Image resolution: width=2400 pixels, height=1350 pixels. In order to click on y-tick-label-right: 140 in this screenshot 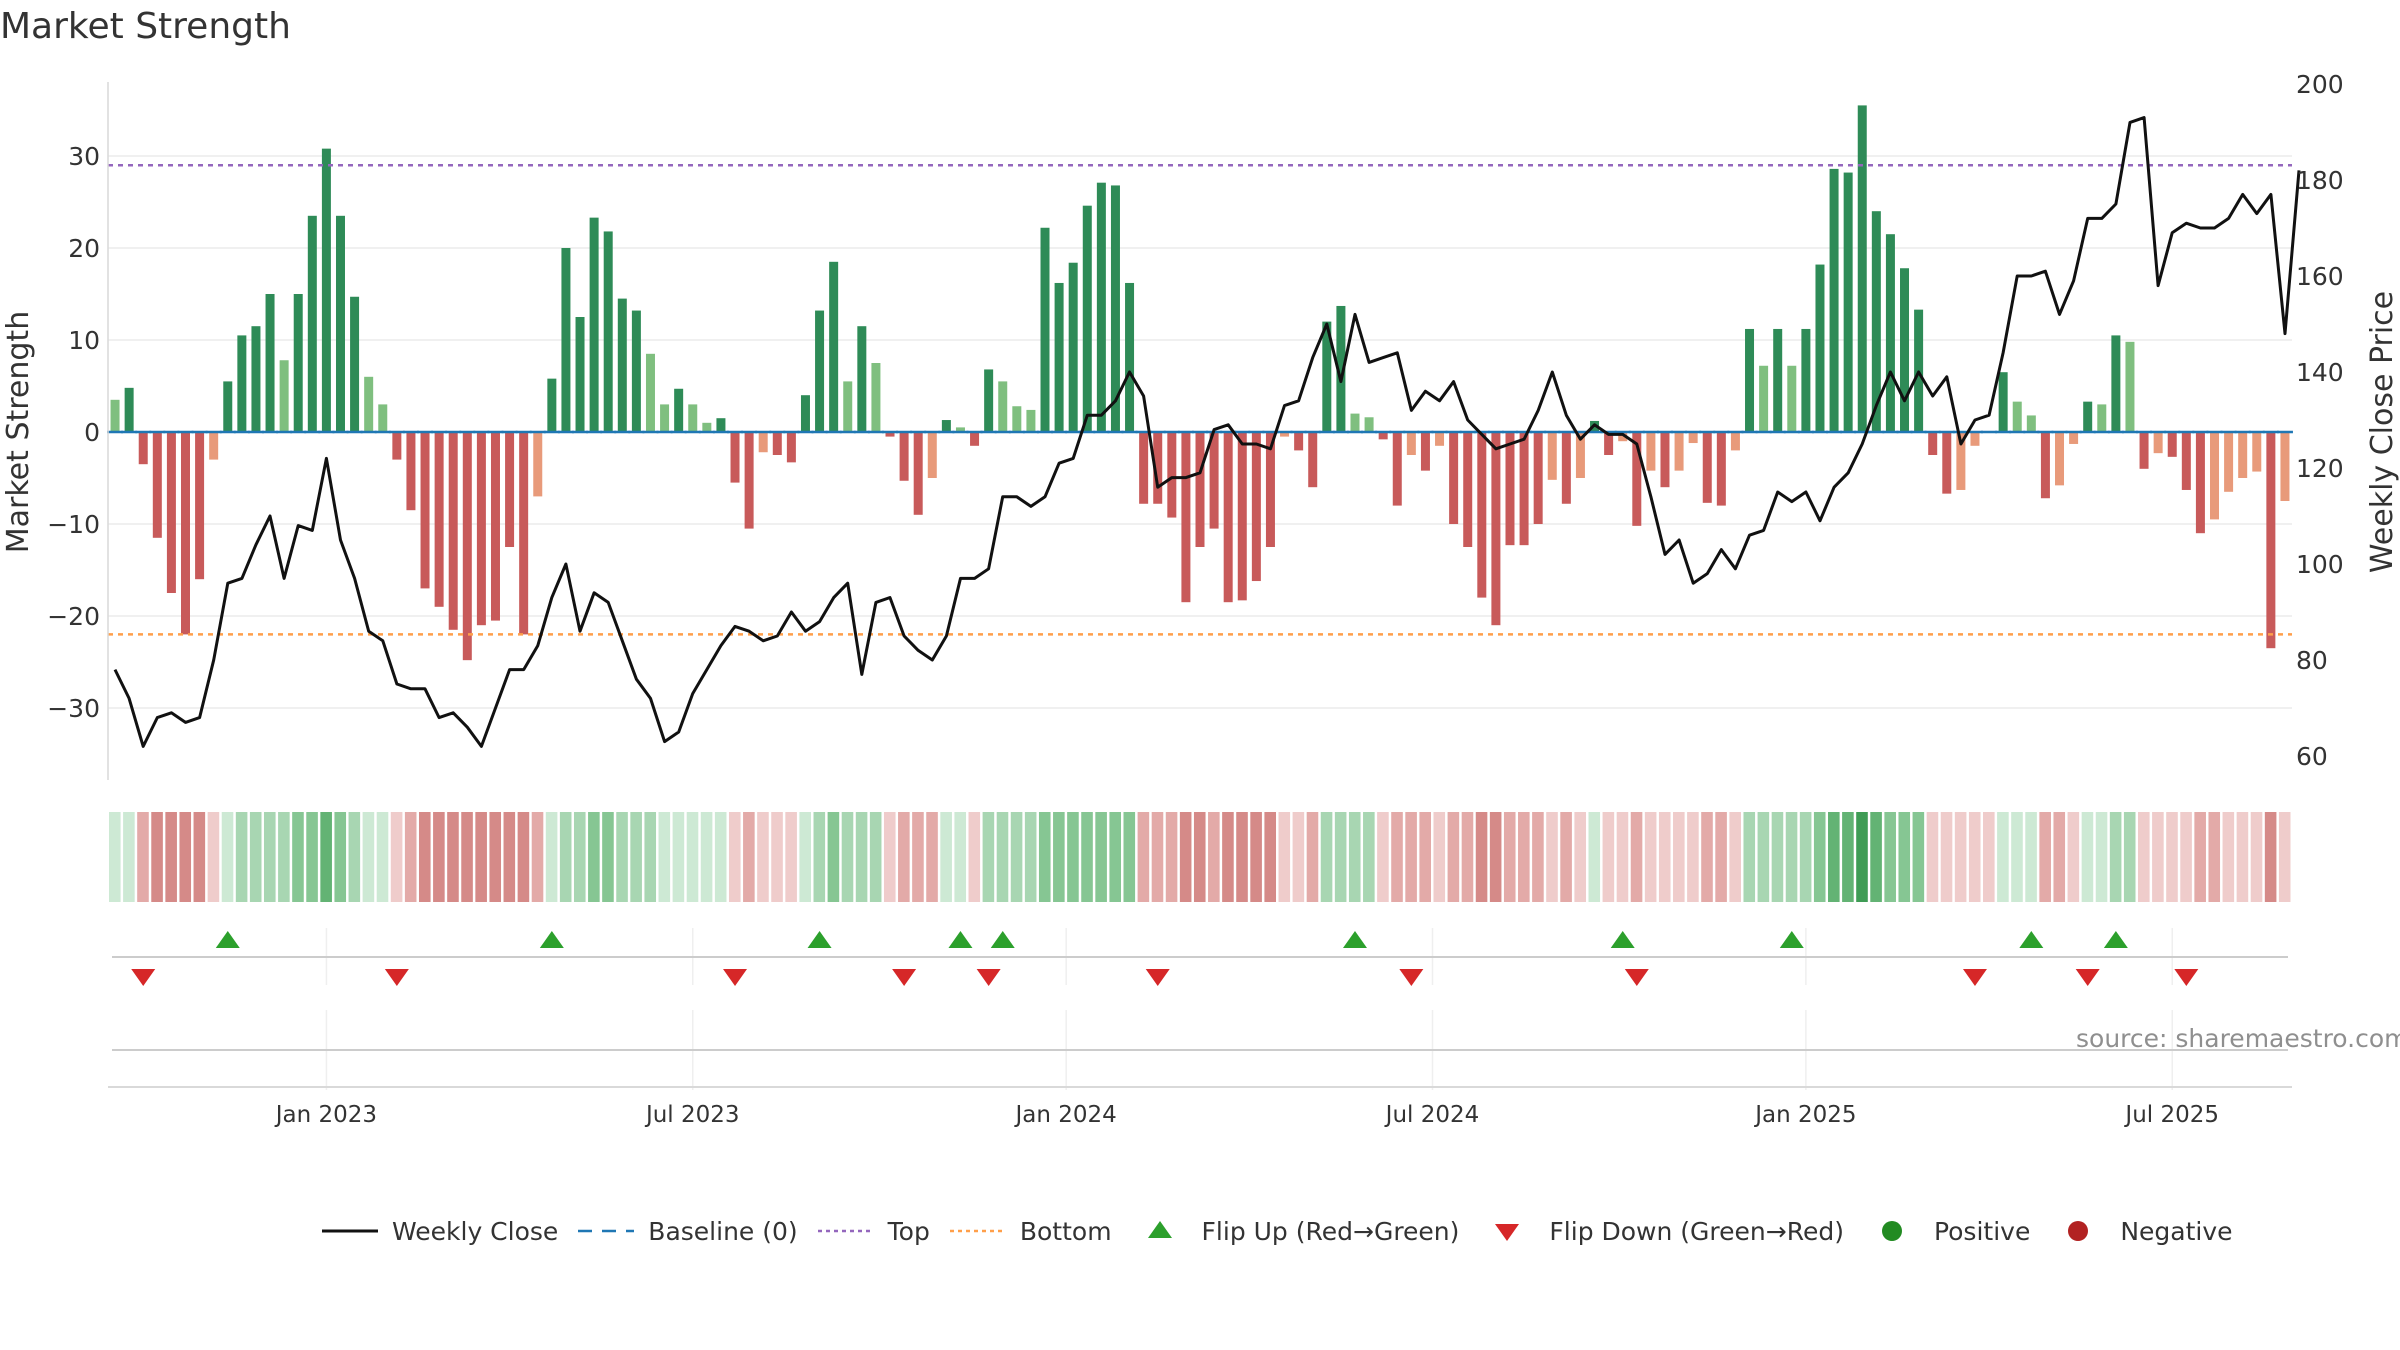, I will do `click(2320, 372)`.